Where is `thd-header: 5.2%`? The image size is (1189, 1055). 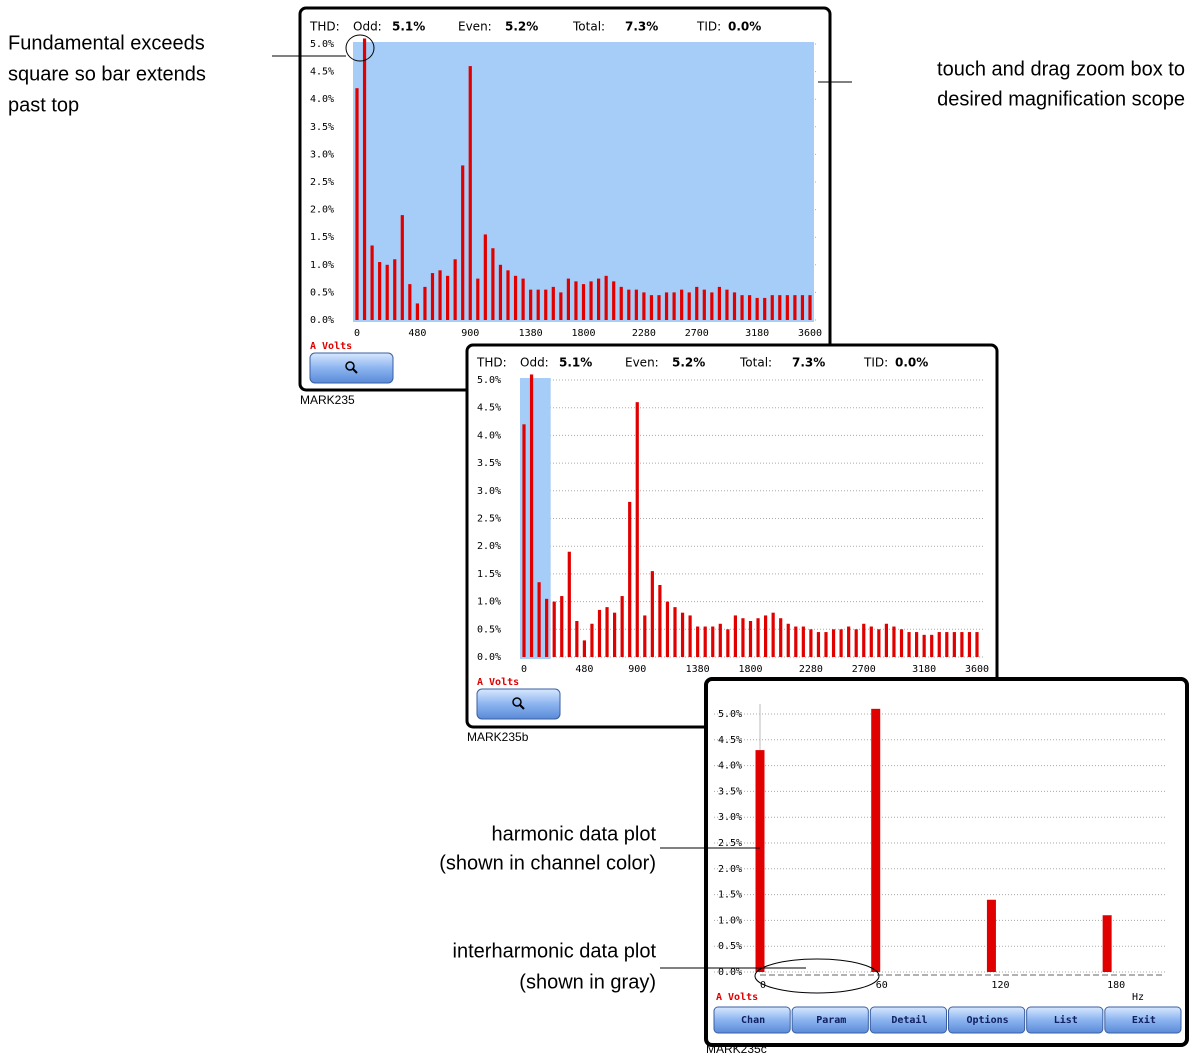 thd-header: 5.2% is located at coordinates (521, 27).